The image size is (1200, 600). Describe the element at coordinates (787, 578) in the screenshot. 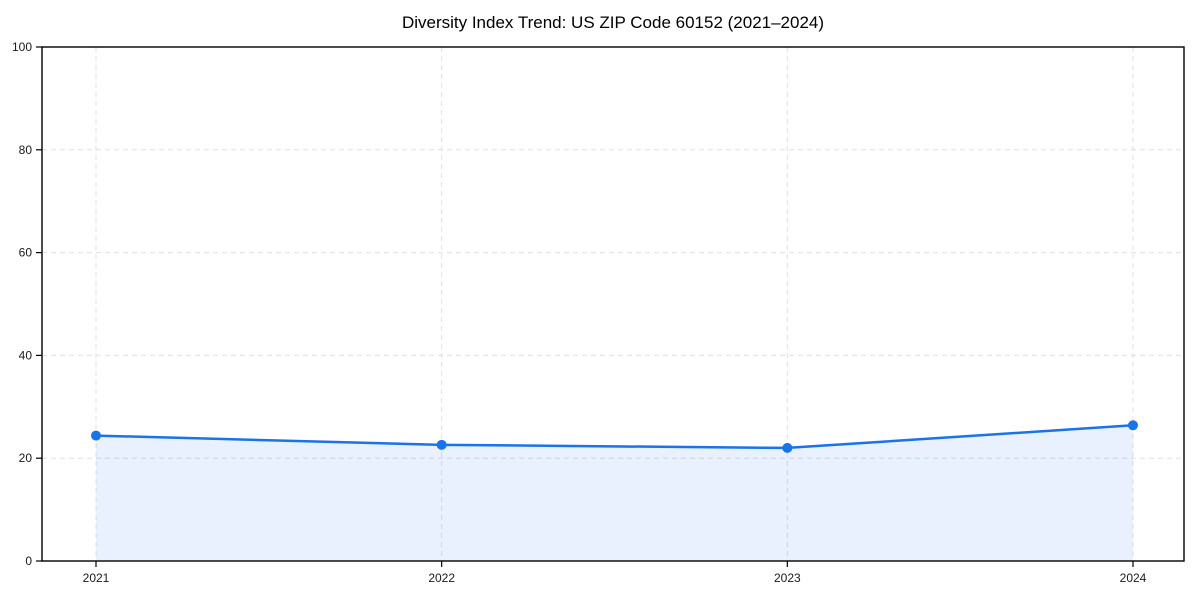

I see `x-tick-label: 2023` at that location.